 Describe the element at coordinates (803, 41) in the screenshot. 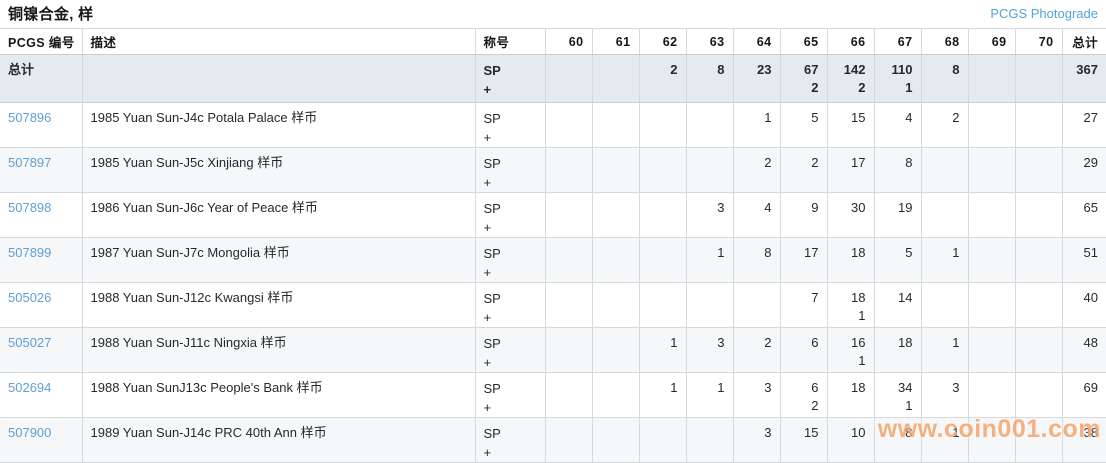

I see `column-header-65: 65` at that location.